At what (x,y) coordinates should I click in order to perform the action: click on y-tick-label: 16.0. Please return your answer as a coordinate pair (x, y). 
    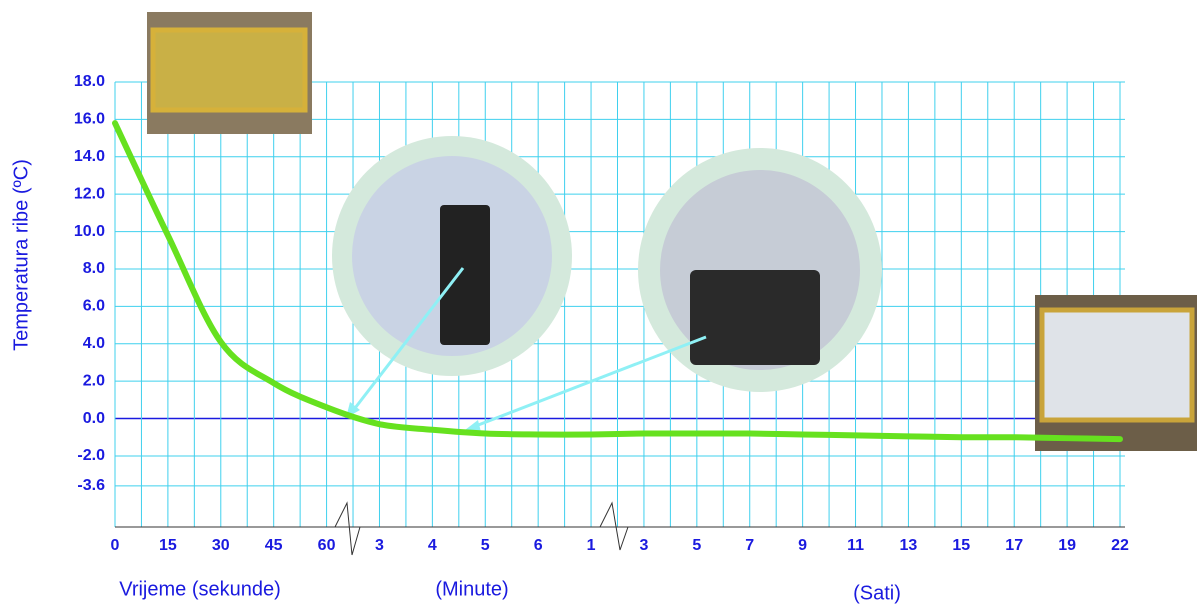
    Looking at the image, I should click on (89, 119).